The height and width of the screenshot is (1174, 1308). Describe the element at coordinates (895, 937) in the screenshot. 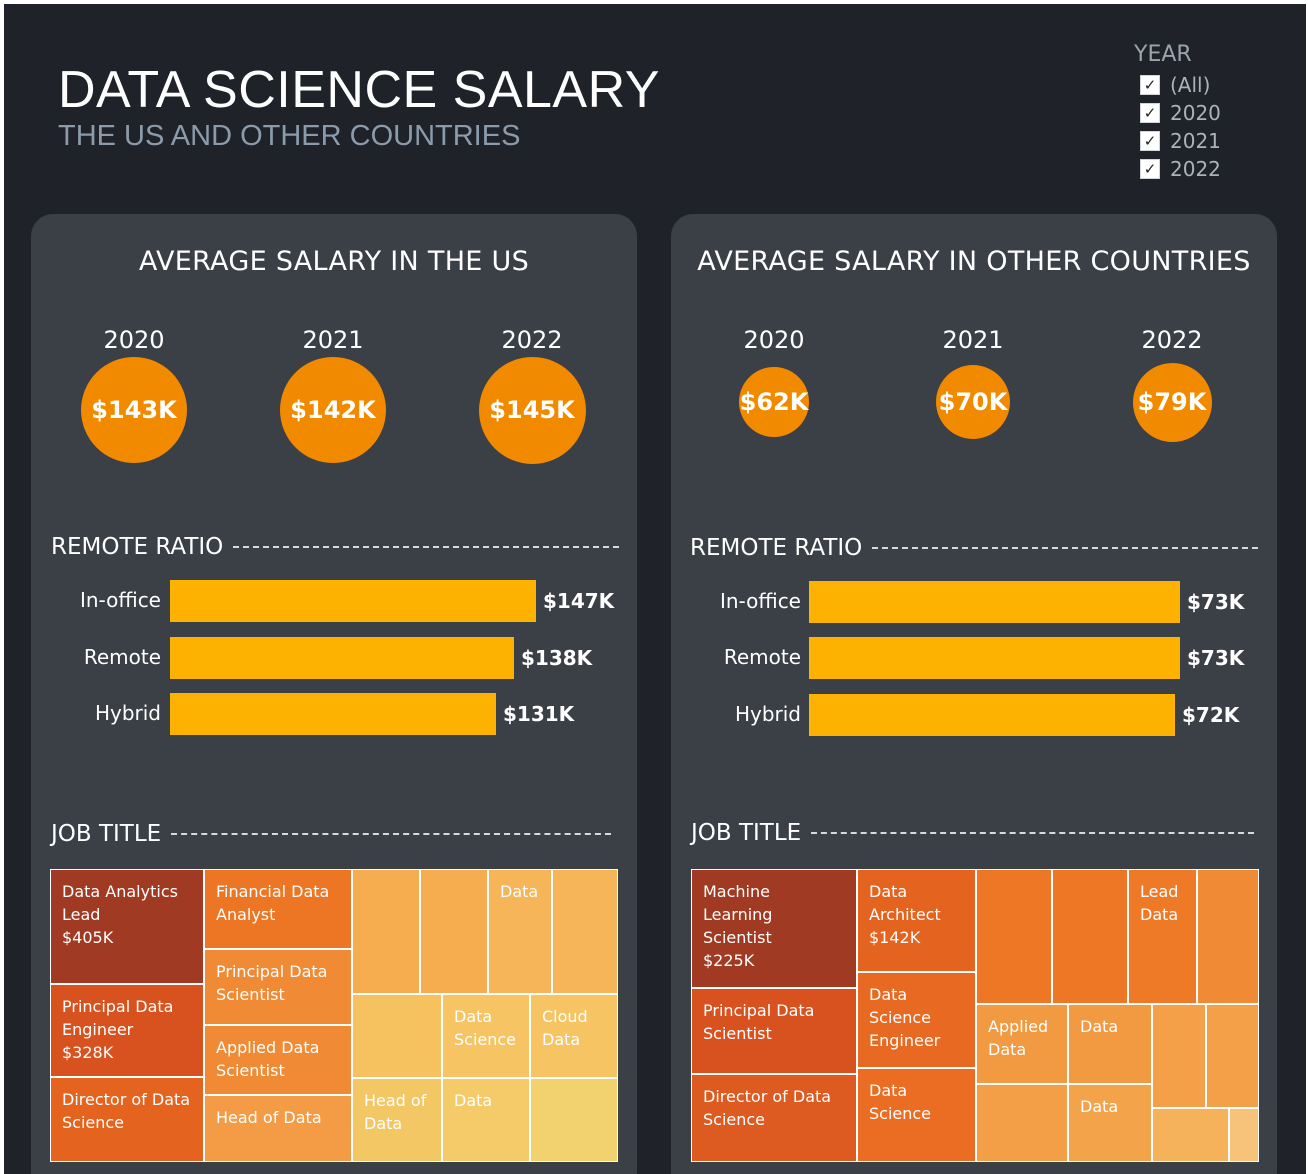

I see `treemap-cell-label: $142K` at that location.